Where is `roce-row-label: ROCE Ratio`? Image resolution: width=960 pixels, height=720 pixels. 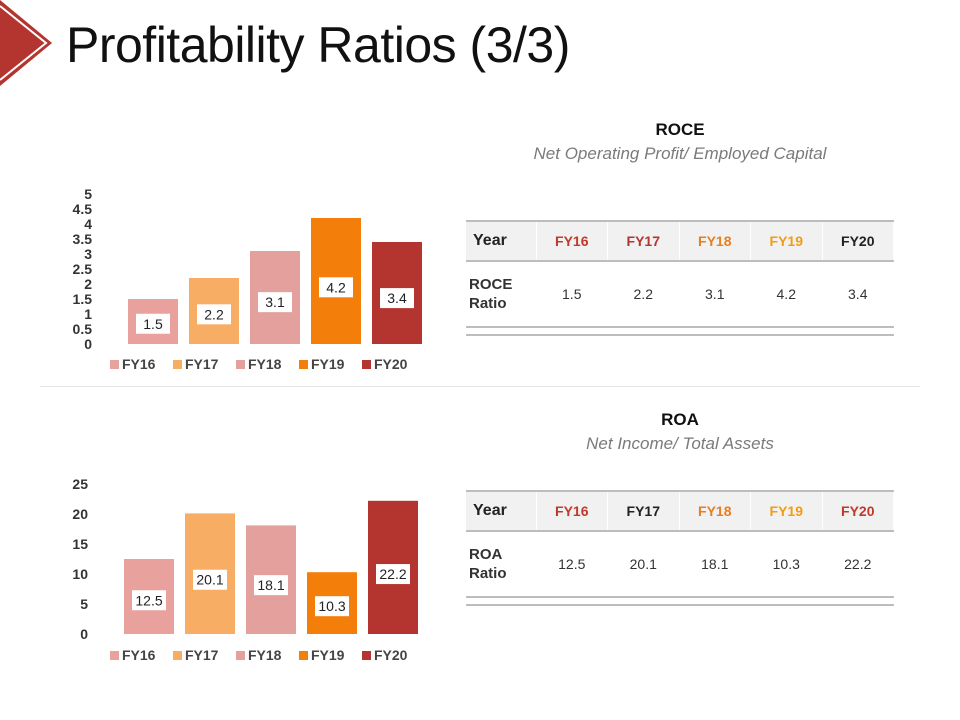
roce-row-label: ROCE Ratio is located at coordinates (501, 294).